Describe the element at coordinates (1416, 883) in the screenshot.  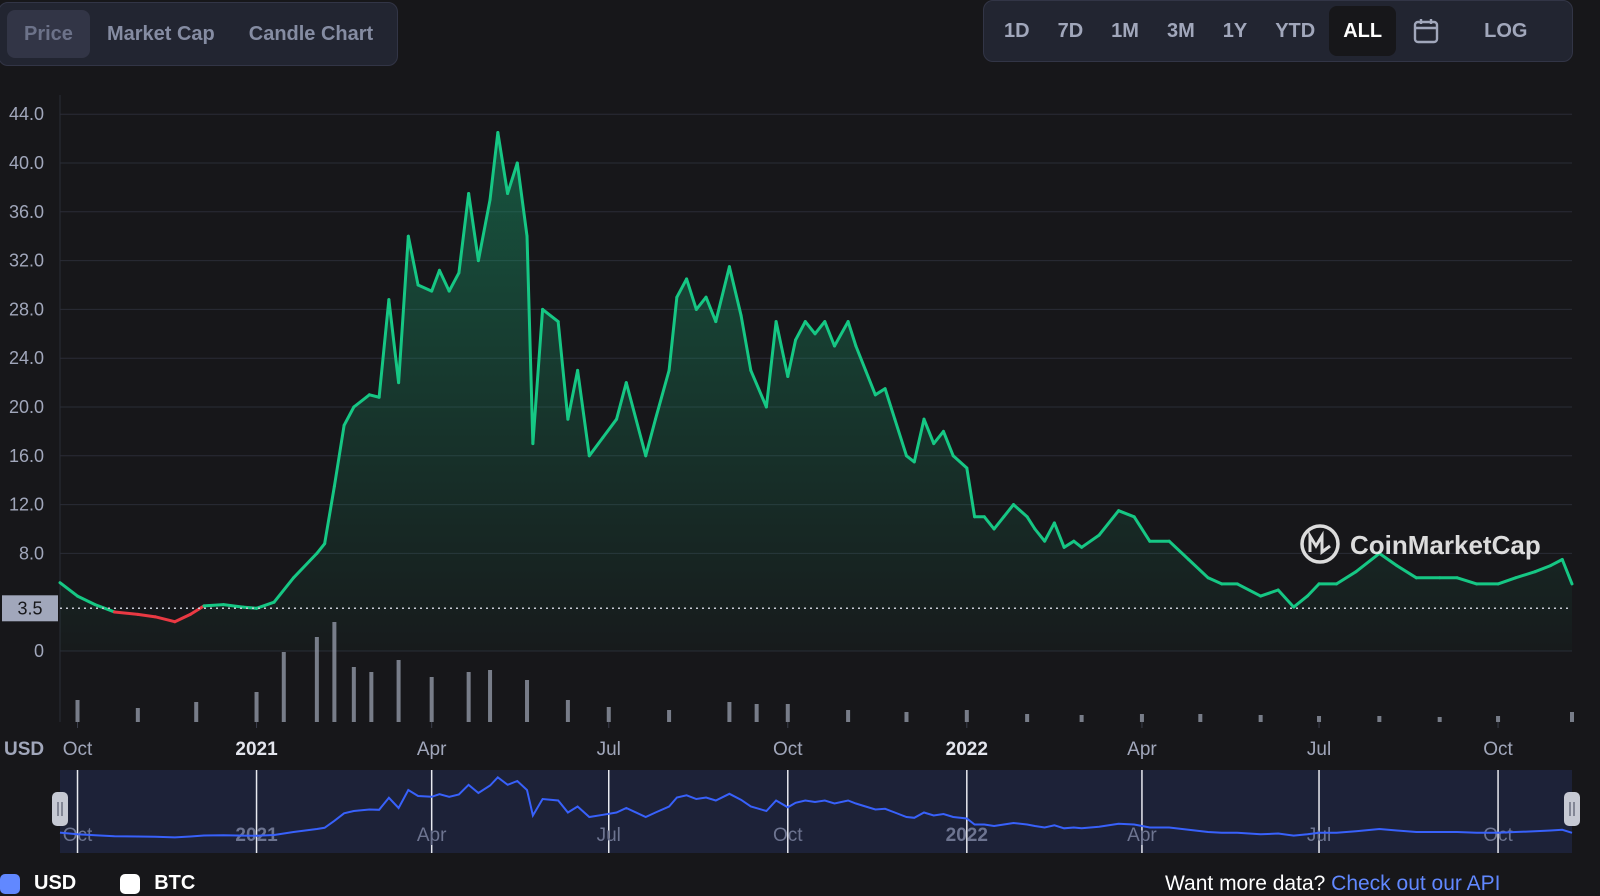
I see `api-link: Check out our API` at that location.